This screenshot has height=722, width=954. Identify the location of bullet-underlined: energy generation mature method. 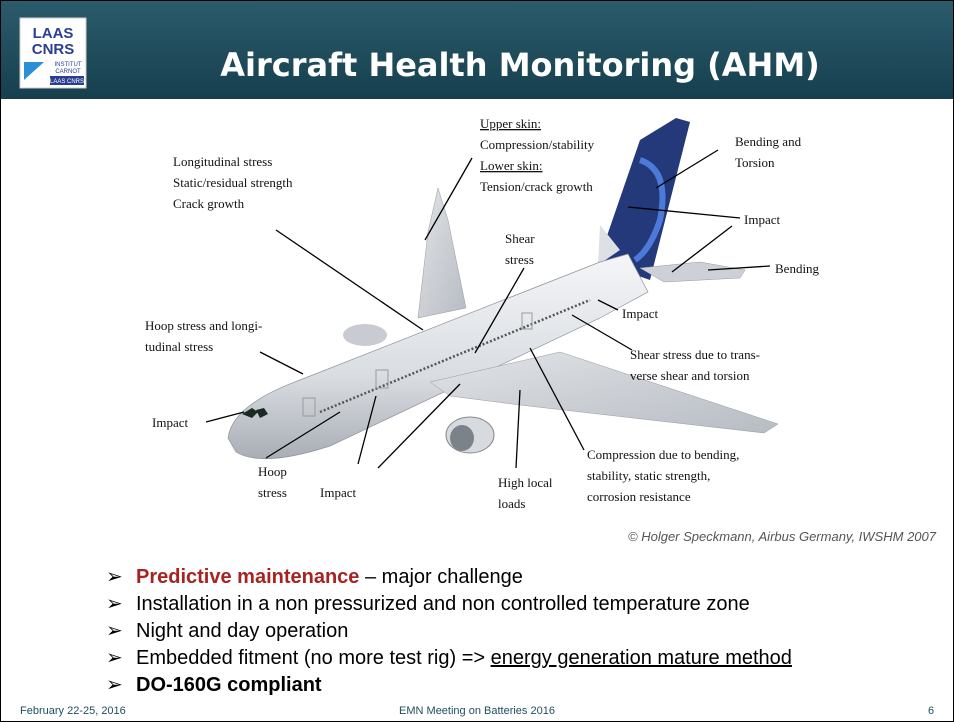
(641, 658).